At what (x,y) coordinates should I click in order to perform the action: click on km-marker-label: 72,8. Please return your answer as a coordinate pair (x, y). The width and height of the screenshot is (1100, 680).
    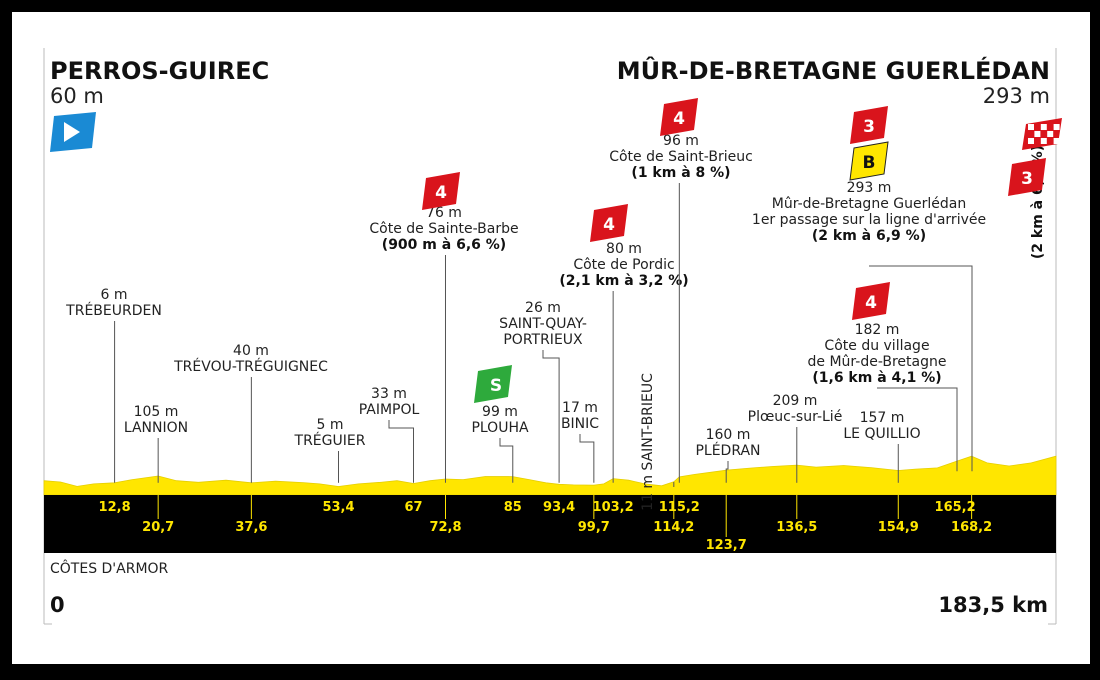
    Looking at the image, I should click on (445, 527).